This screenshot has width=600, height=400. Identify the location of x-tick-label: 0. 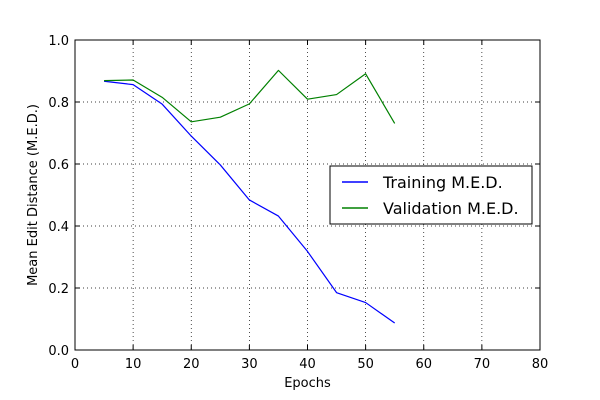
(75, 364).